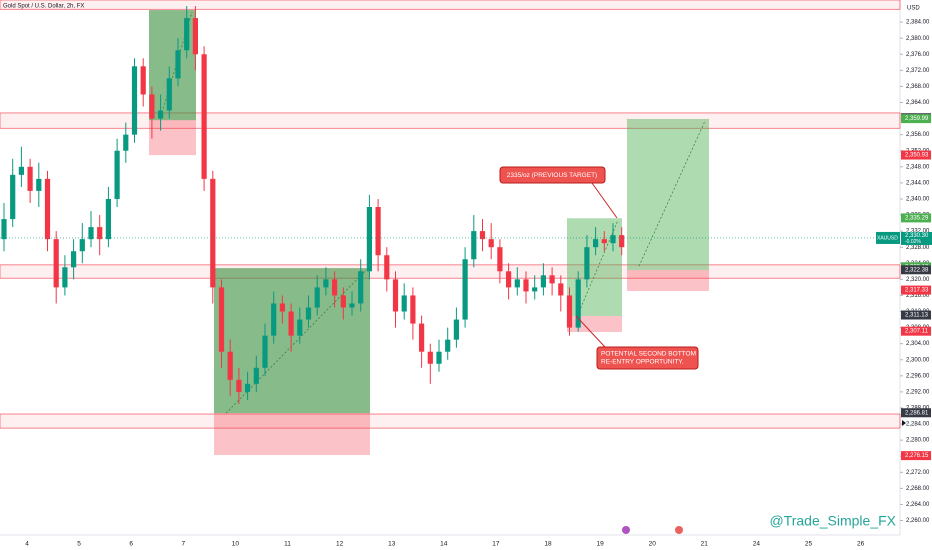 The image size is (932, 550). What do you see at coordinates (496, 544) in the screenshot?
I see `x-tick-label: 17` at bounding box center [496, 544].